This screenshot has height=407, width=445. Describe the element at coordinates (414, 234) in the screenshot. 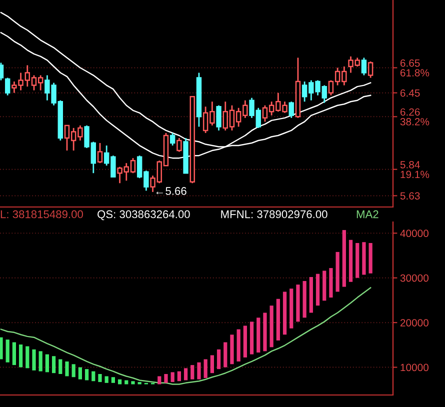

I see `y-tick-label: 40000` at that location.